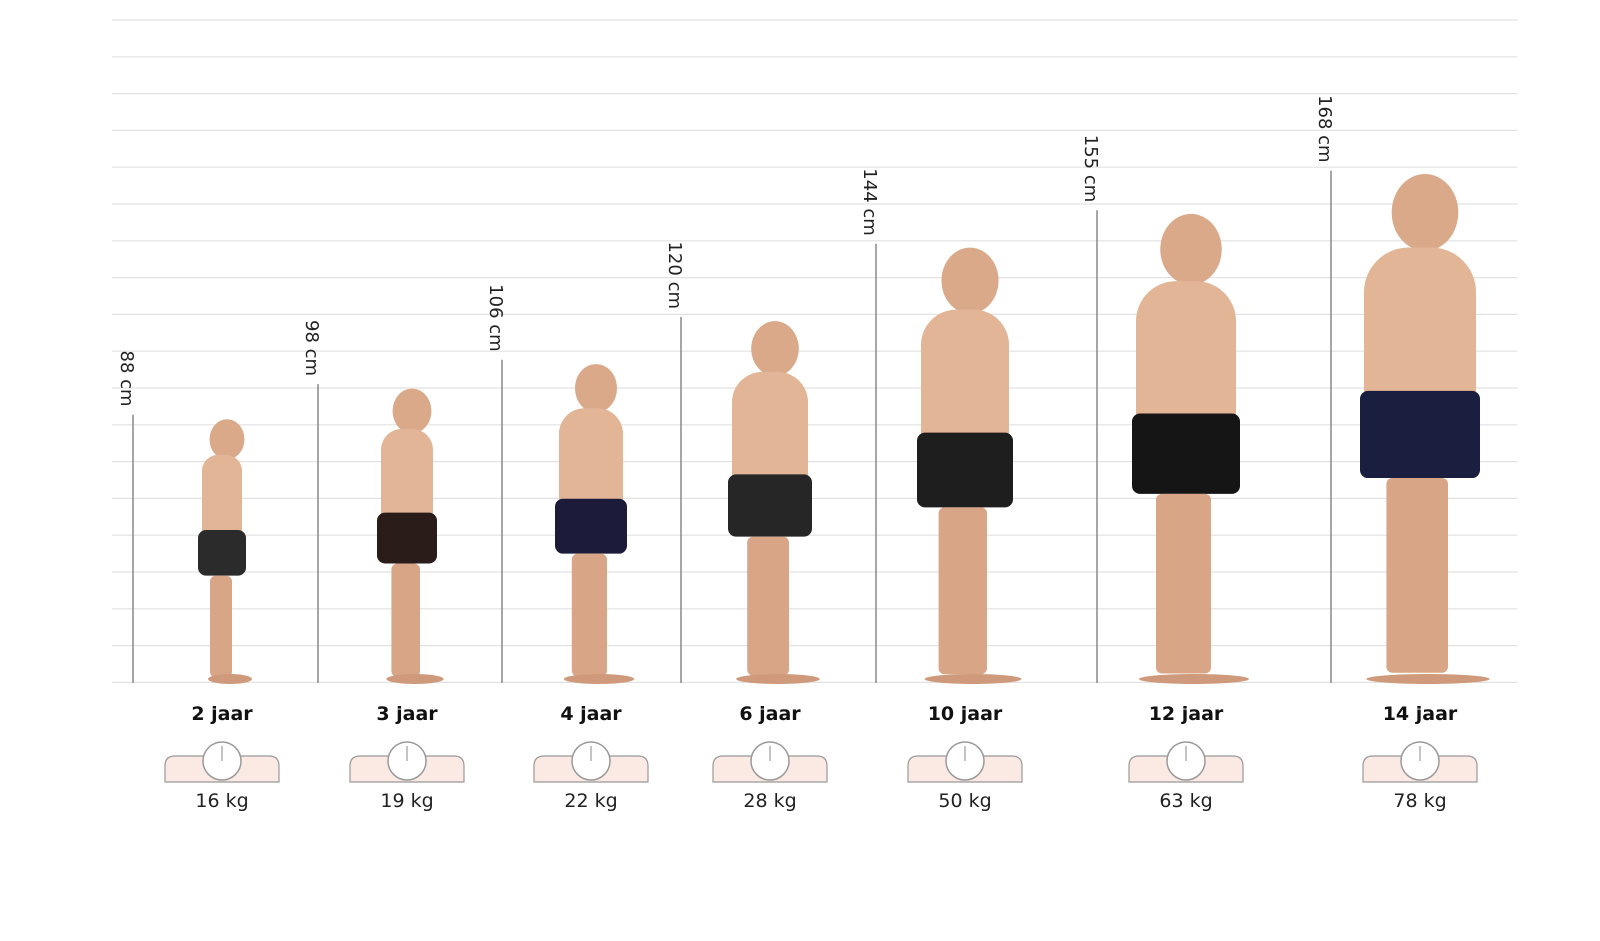  I want to click on weight-label: 16 kg, so click(221, 801).